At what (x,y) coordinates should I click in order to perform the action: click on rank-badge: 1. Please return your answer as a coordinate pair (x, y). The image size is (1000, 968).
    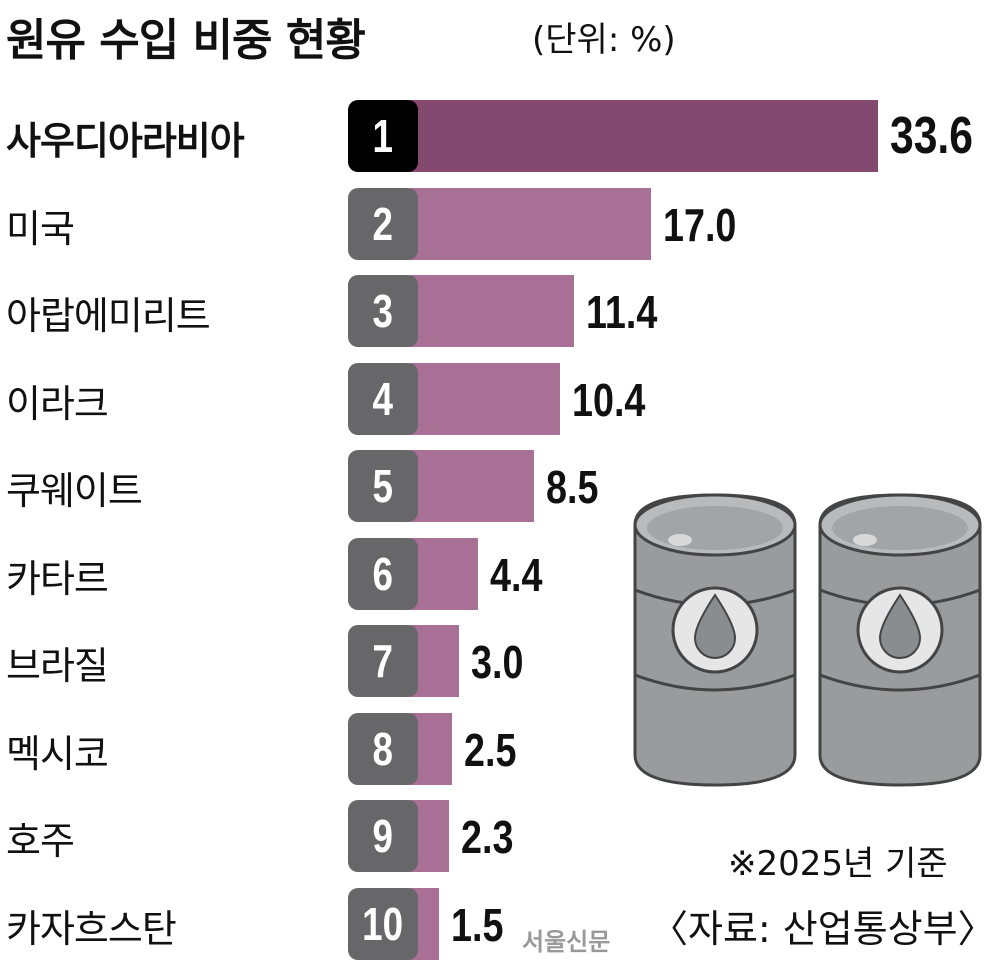
    Looking at the image, I should click on (383, 136).